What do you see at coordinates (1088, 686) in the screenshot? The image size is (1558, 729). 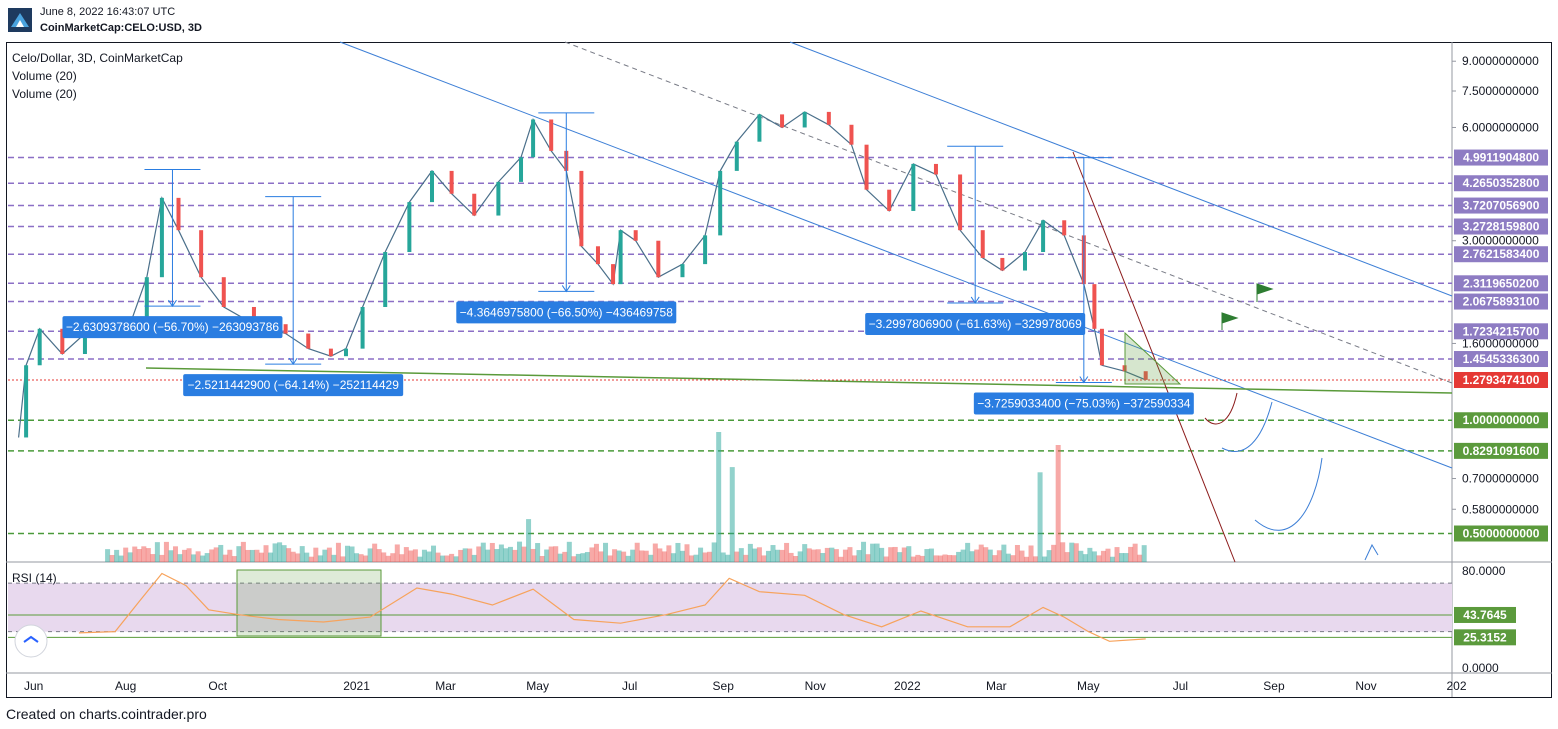 I see `time-axis-label: May` at bounding box center [1088, 686].